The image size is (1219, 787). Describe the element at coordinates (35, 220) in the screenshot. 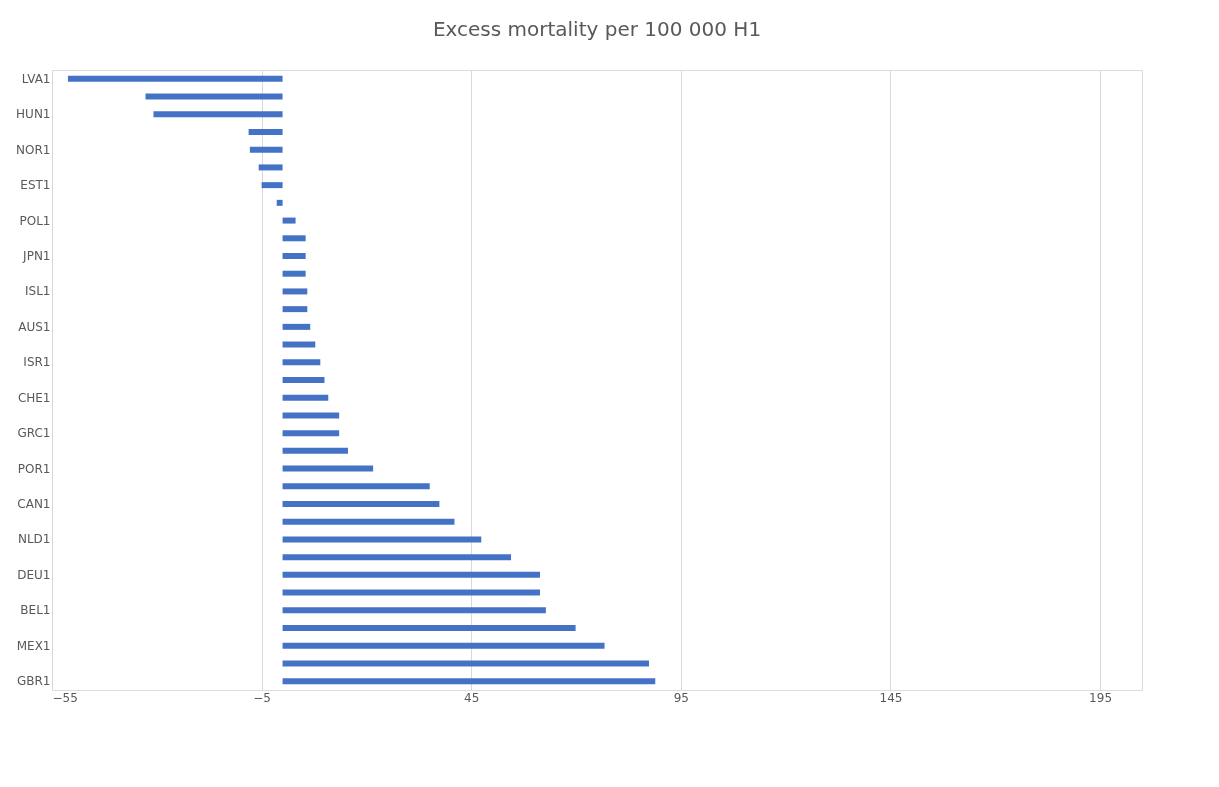

I see `y-tick-label: POL1` at that location.